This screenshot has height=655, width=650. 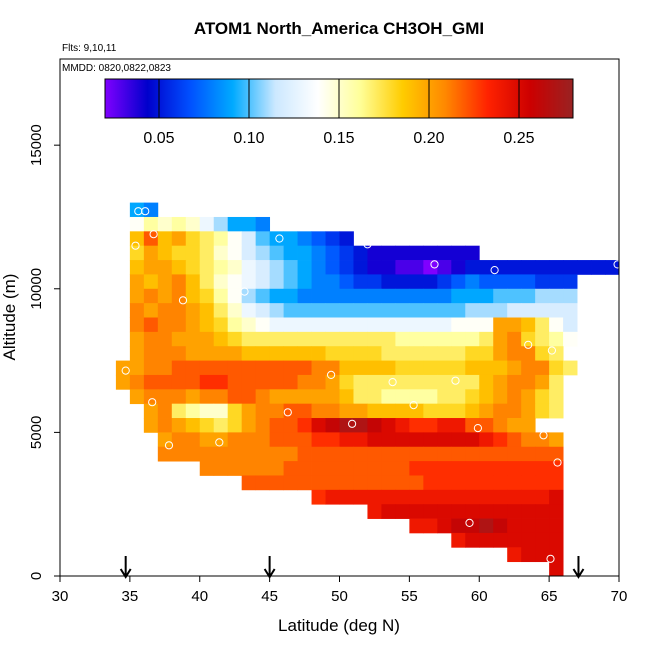 What do you see at coordinates (409, 596) in the screenshot?
I see `x-tick-label: 55` at bounding box center [409, 596].